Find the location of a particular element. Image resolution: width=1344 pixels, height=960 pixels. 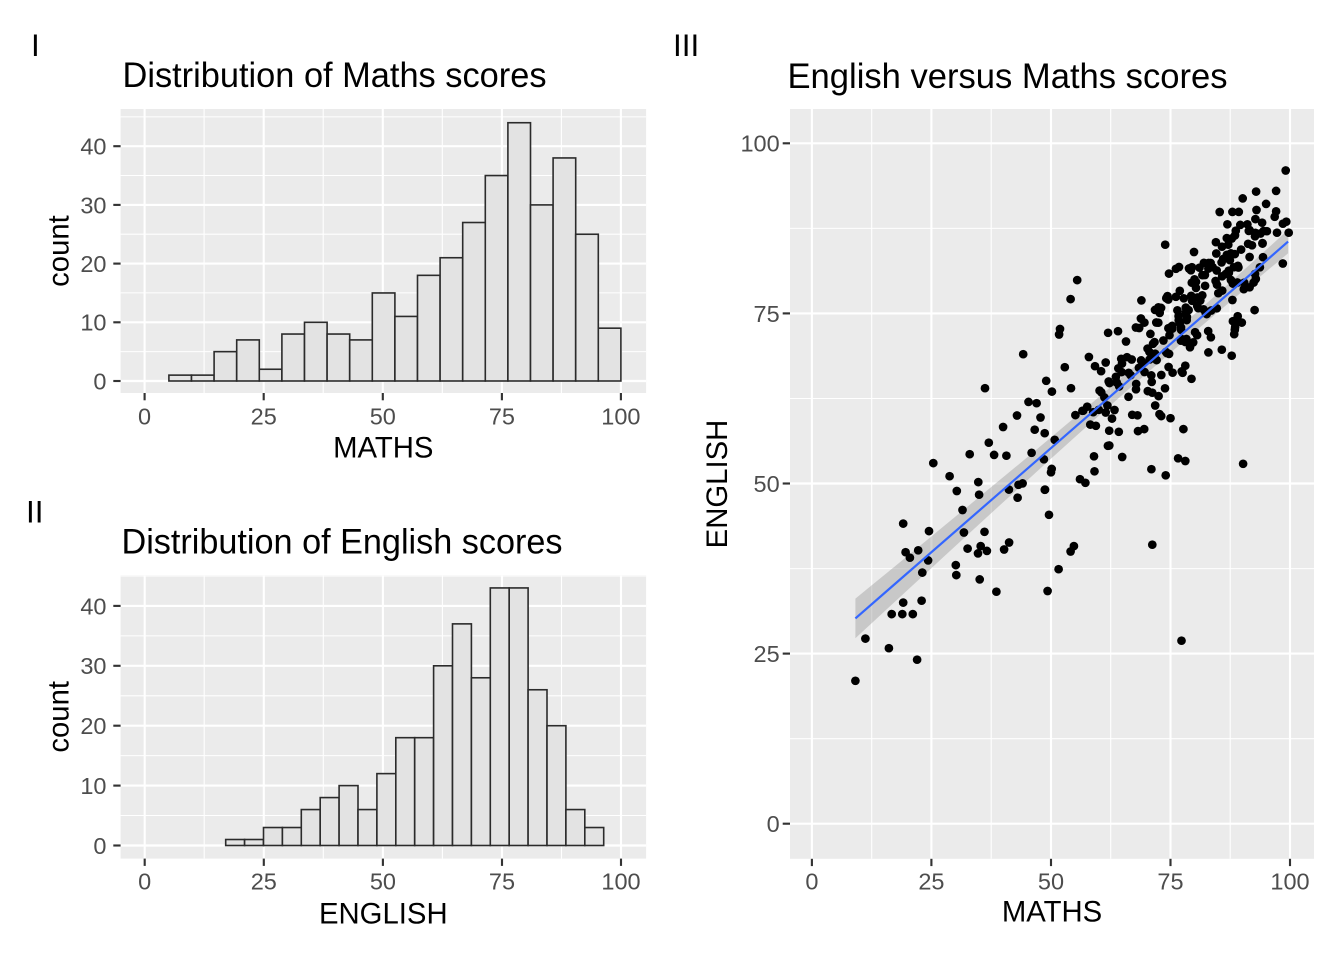

svg-text: III is located at coordinates (686, 45).